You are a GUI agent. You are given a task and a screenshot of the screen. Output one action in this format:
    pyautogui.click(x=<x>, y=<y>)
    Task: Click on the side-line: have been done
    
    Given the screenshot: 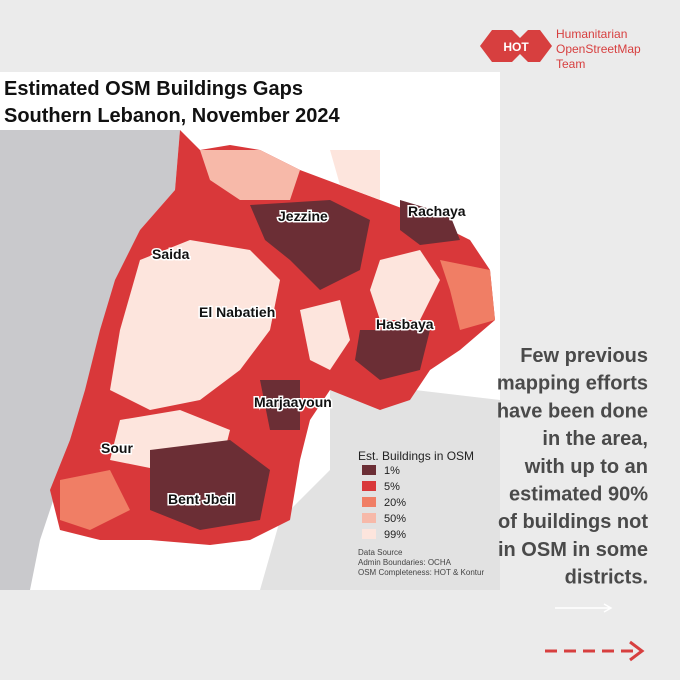 What is the action you would take?
    pyautogui.click(x=572, y=411)
    